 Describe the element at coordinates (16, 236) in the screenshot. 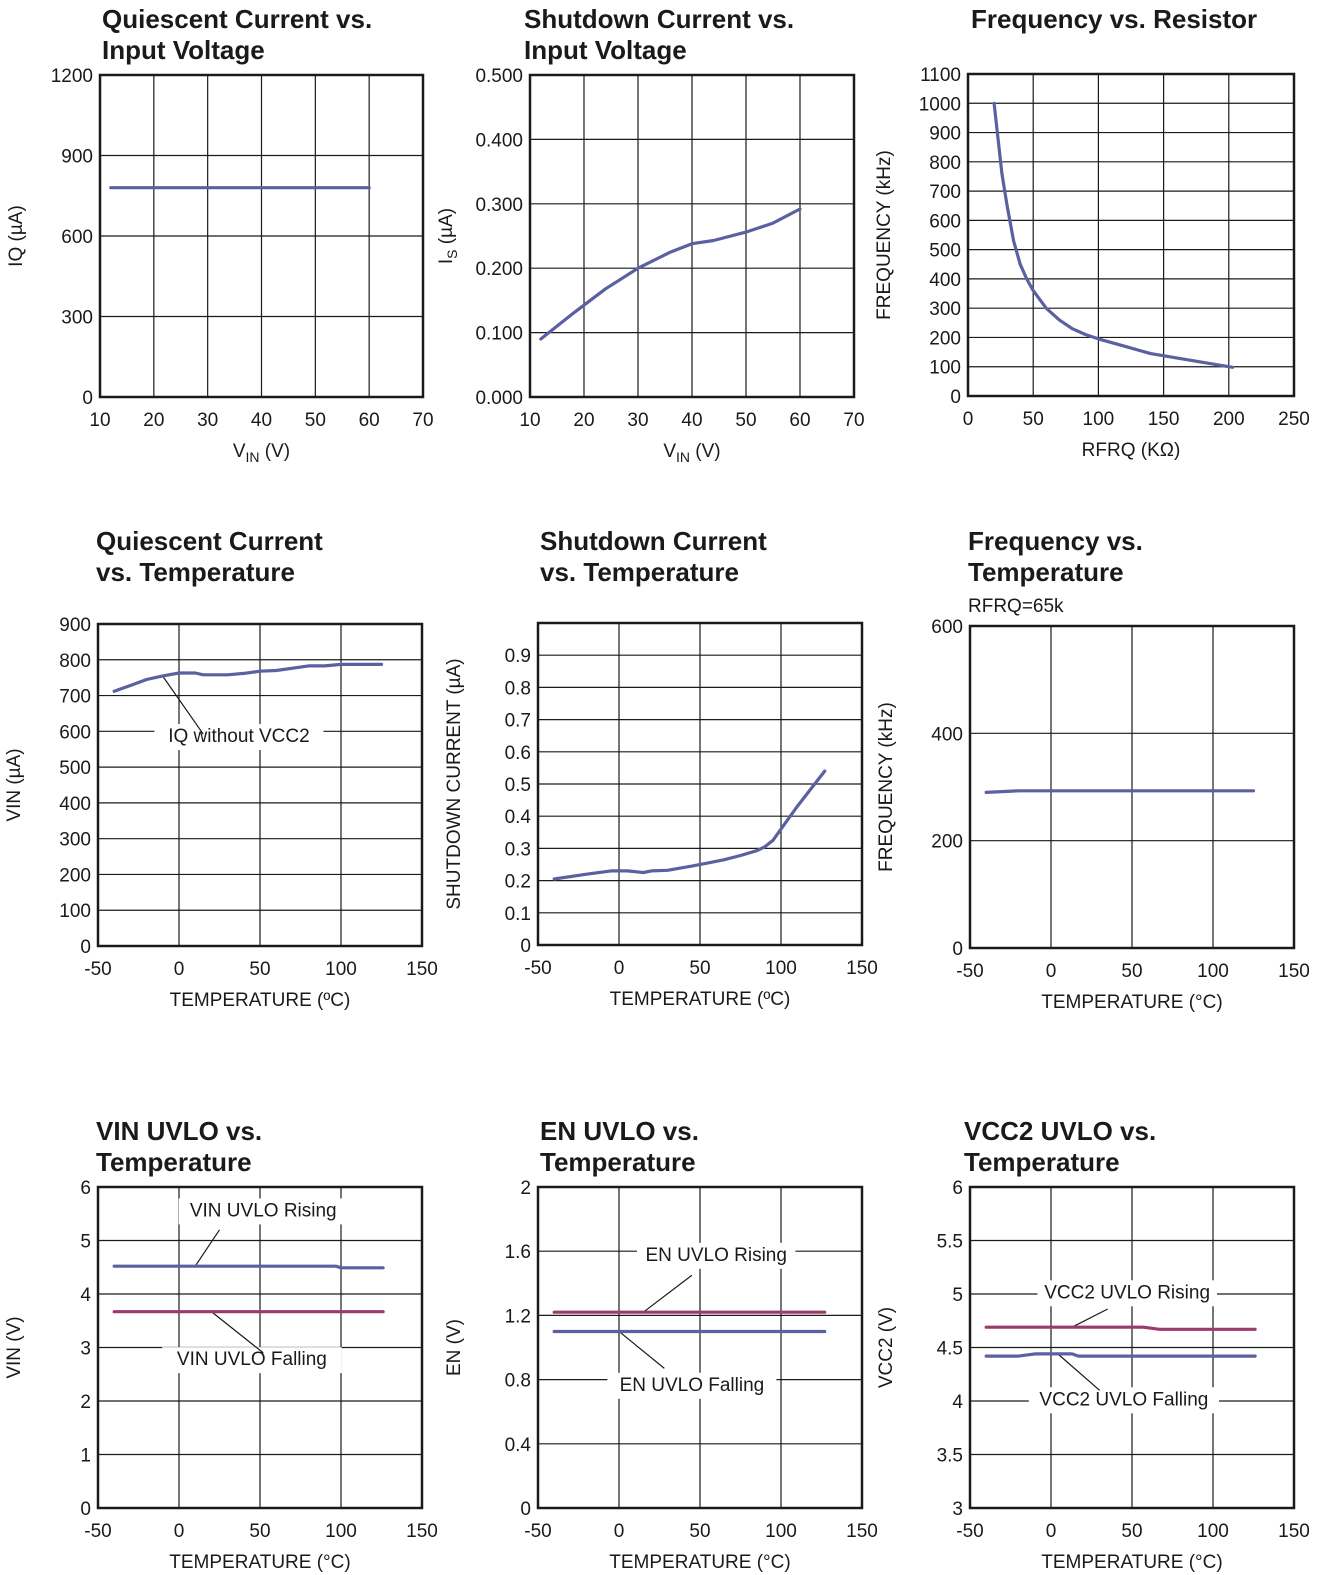

I see `y-axis-label: IQ (µA)` at that location.